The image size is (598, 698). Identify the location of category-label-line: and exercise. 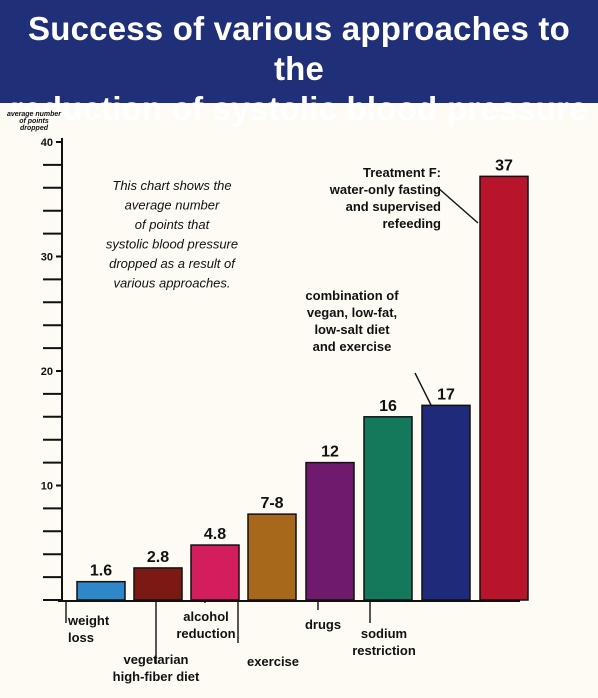
(352, 346).